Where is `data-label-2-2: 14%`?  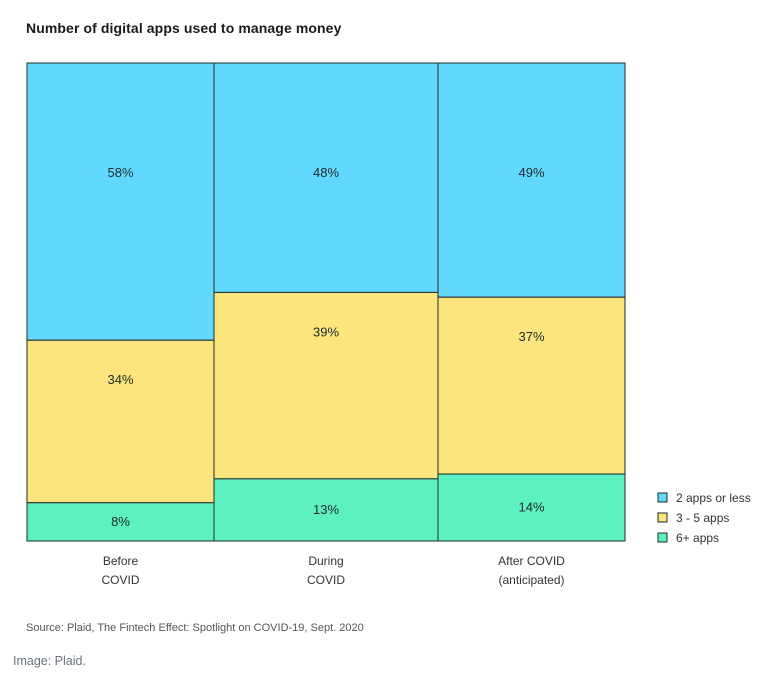 data-label-2-2: 14% is located at coordinates (531, 507).